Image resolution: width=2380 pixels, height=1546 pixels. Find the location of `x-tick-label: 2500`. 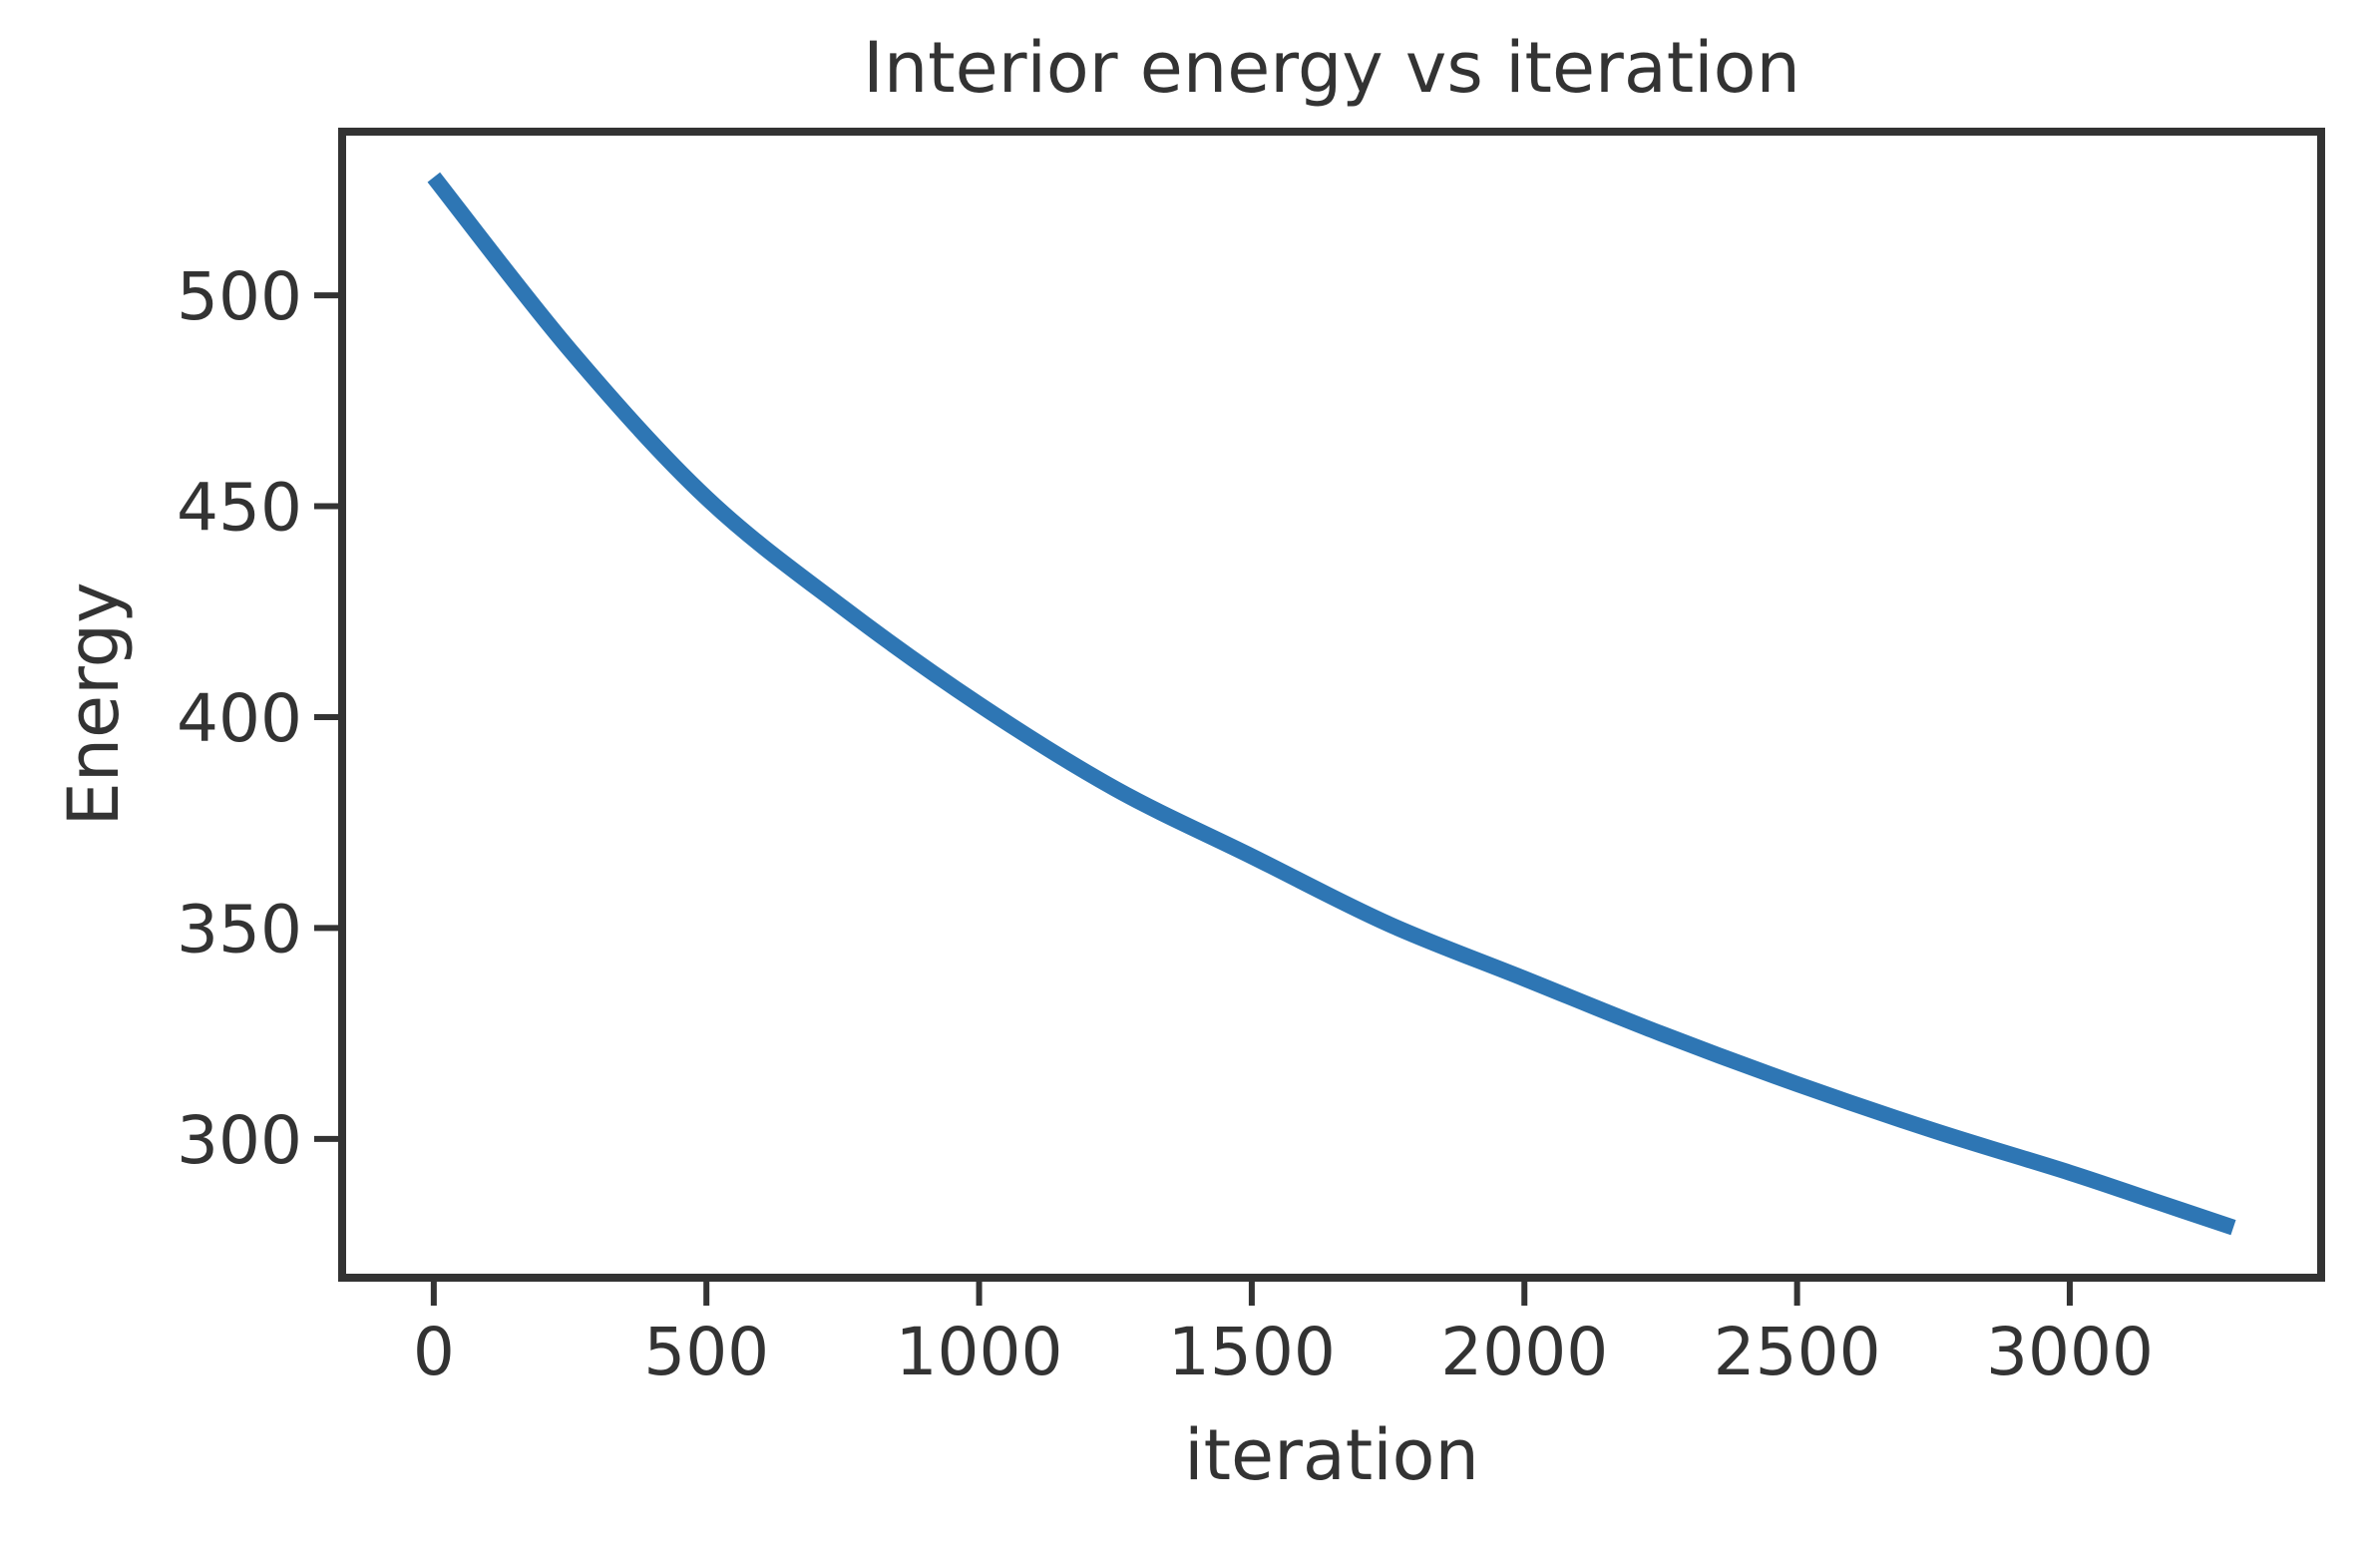

x-tick-label: 2500 is located at coordinates (1798, 1352).